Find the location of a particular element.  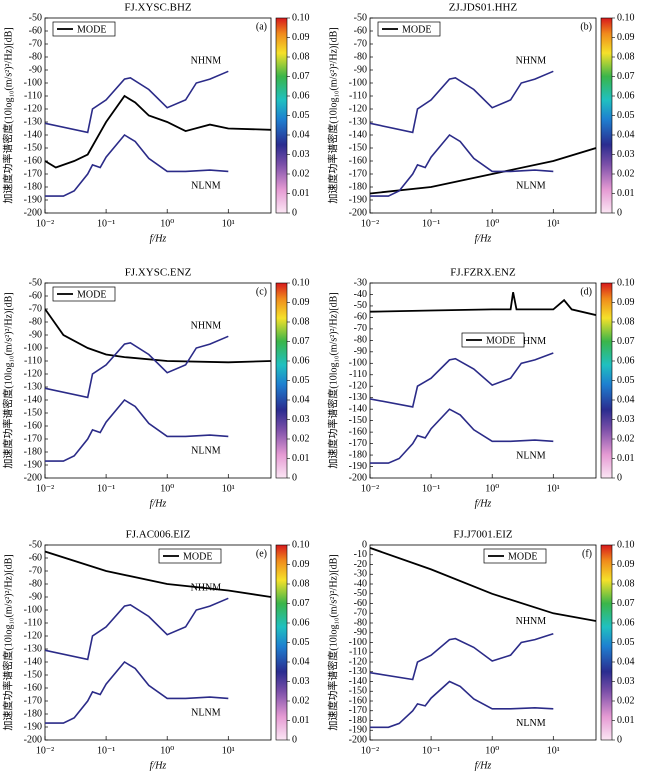

colorbar-tick-label: 0.09 is located at coordinates (626, 37).